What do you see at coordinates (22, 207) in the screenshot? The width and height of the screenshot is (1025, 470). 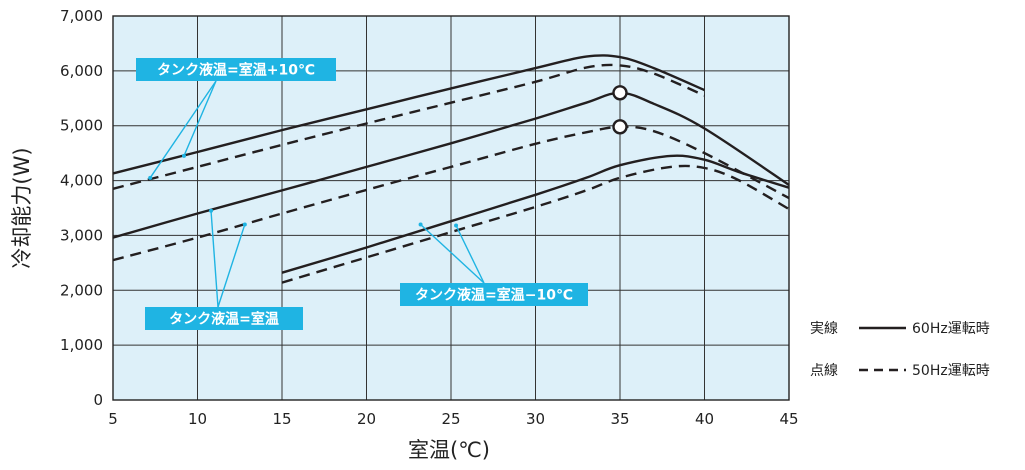 I see `y-axis-title: 冷却能力(W)` at bounding box center [22, 207].